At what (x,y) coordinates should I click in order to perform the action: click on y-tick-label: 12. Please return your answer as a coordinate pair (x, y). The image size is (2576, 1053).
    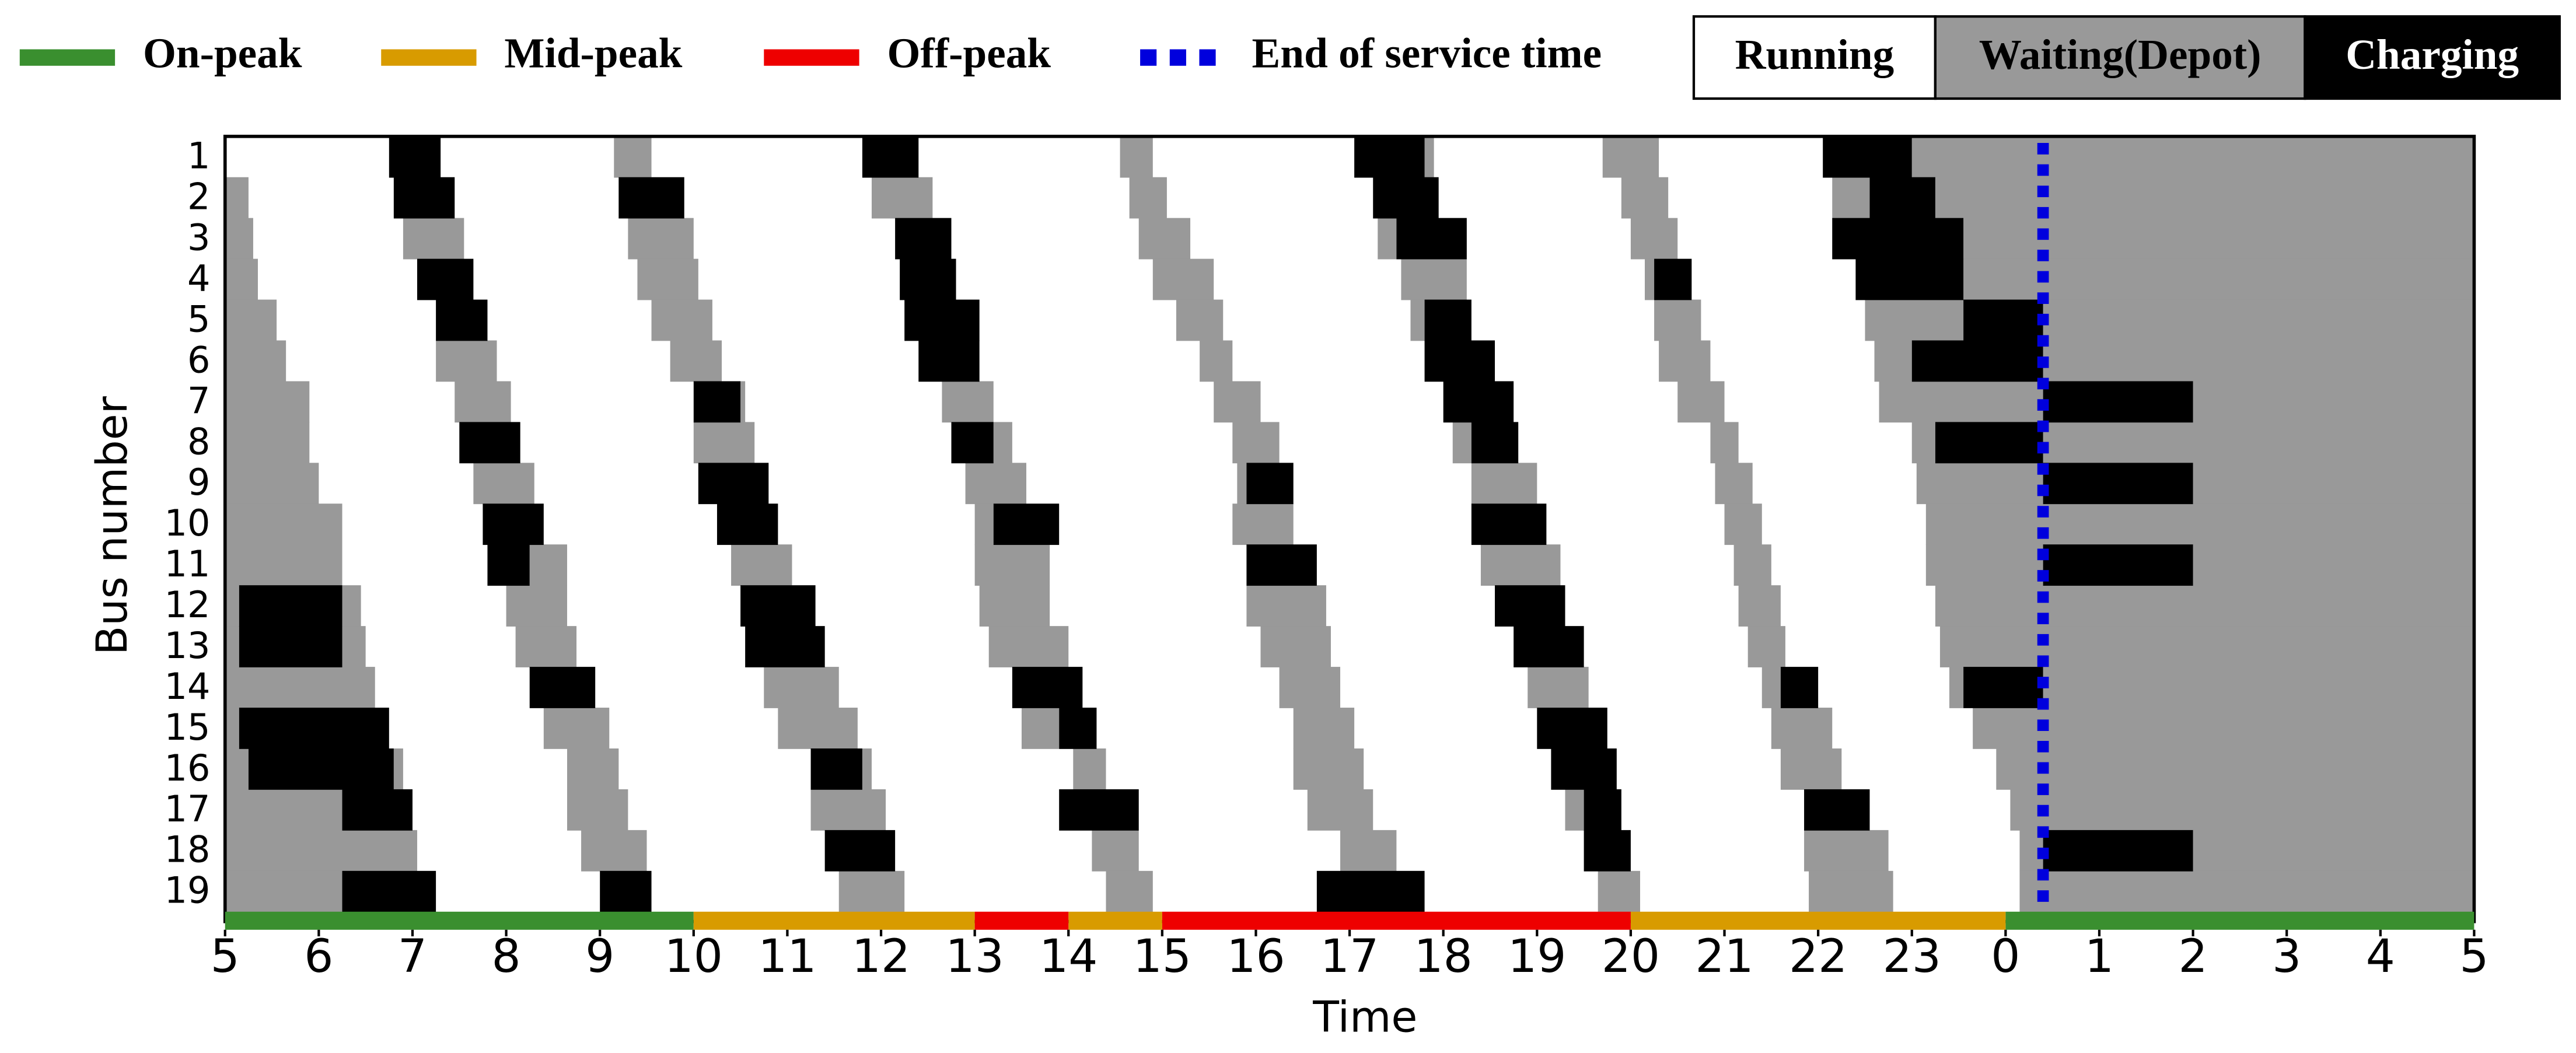
    Looking at the image, I should click on (188, 605).